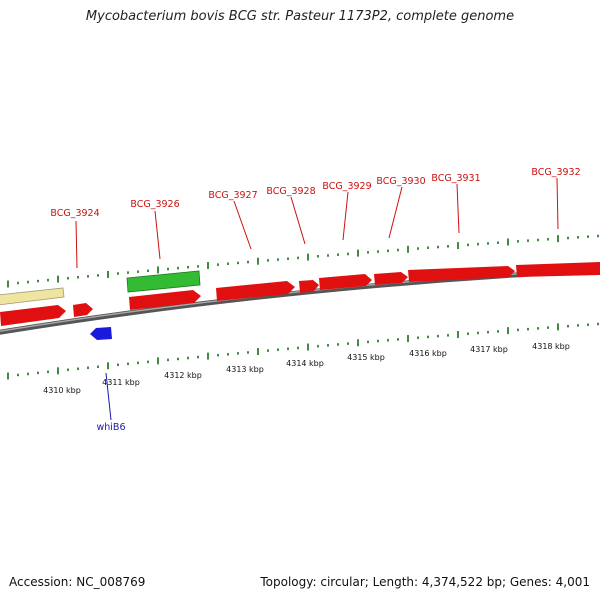  Describe the element at coordinates (163, 281) in the screenshot. I see `green-feature-bar` at that location.